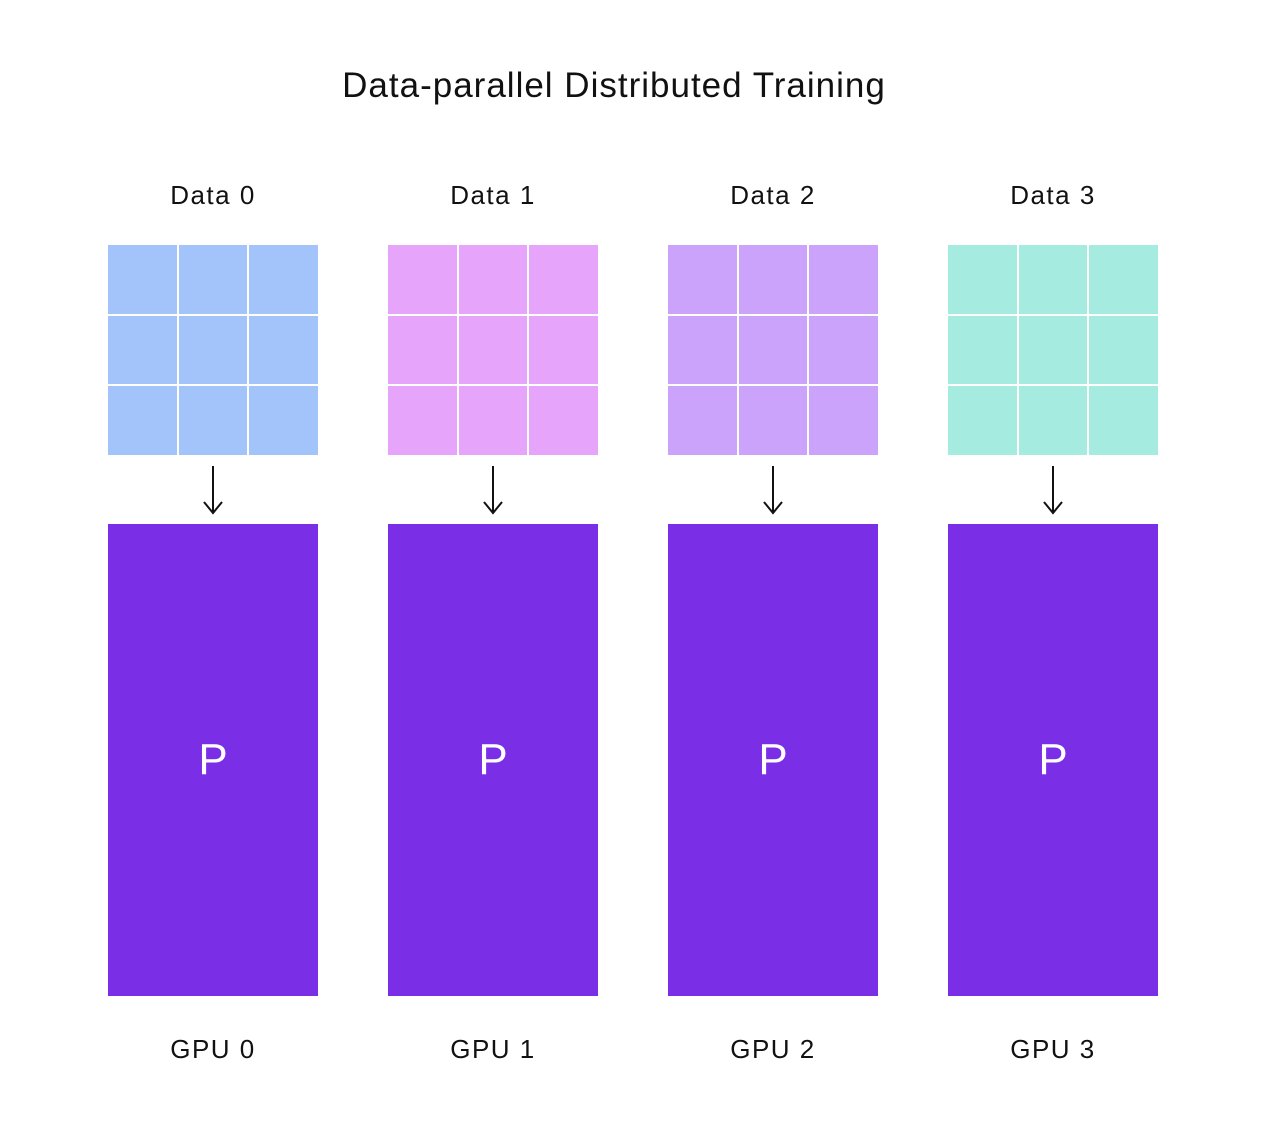 The height and width of the screenshot is (1137, 1280). What do you see at coordinates (773, 195) in the screenshot?
I see `data-label: Data 2` at bounding box center [773, 195].